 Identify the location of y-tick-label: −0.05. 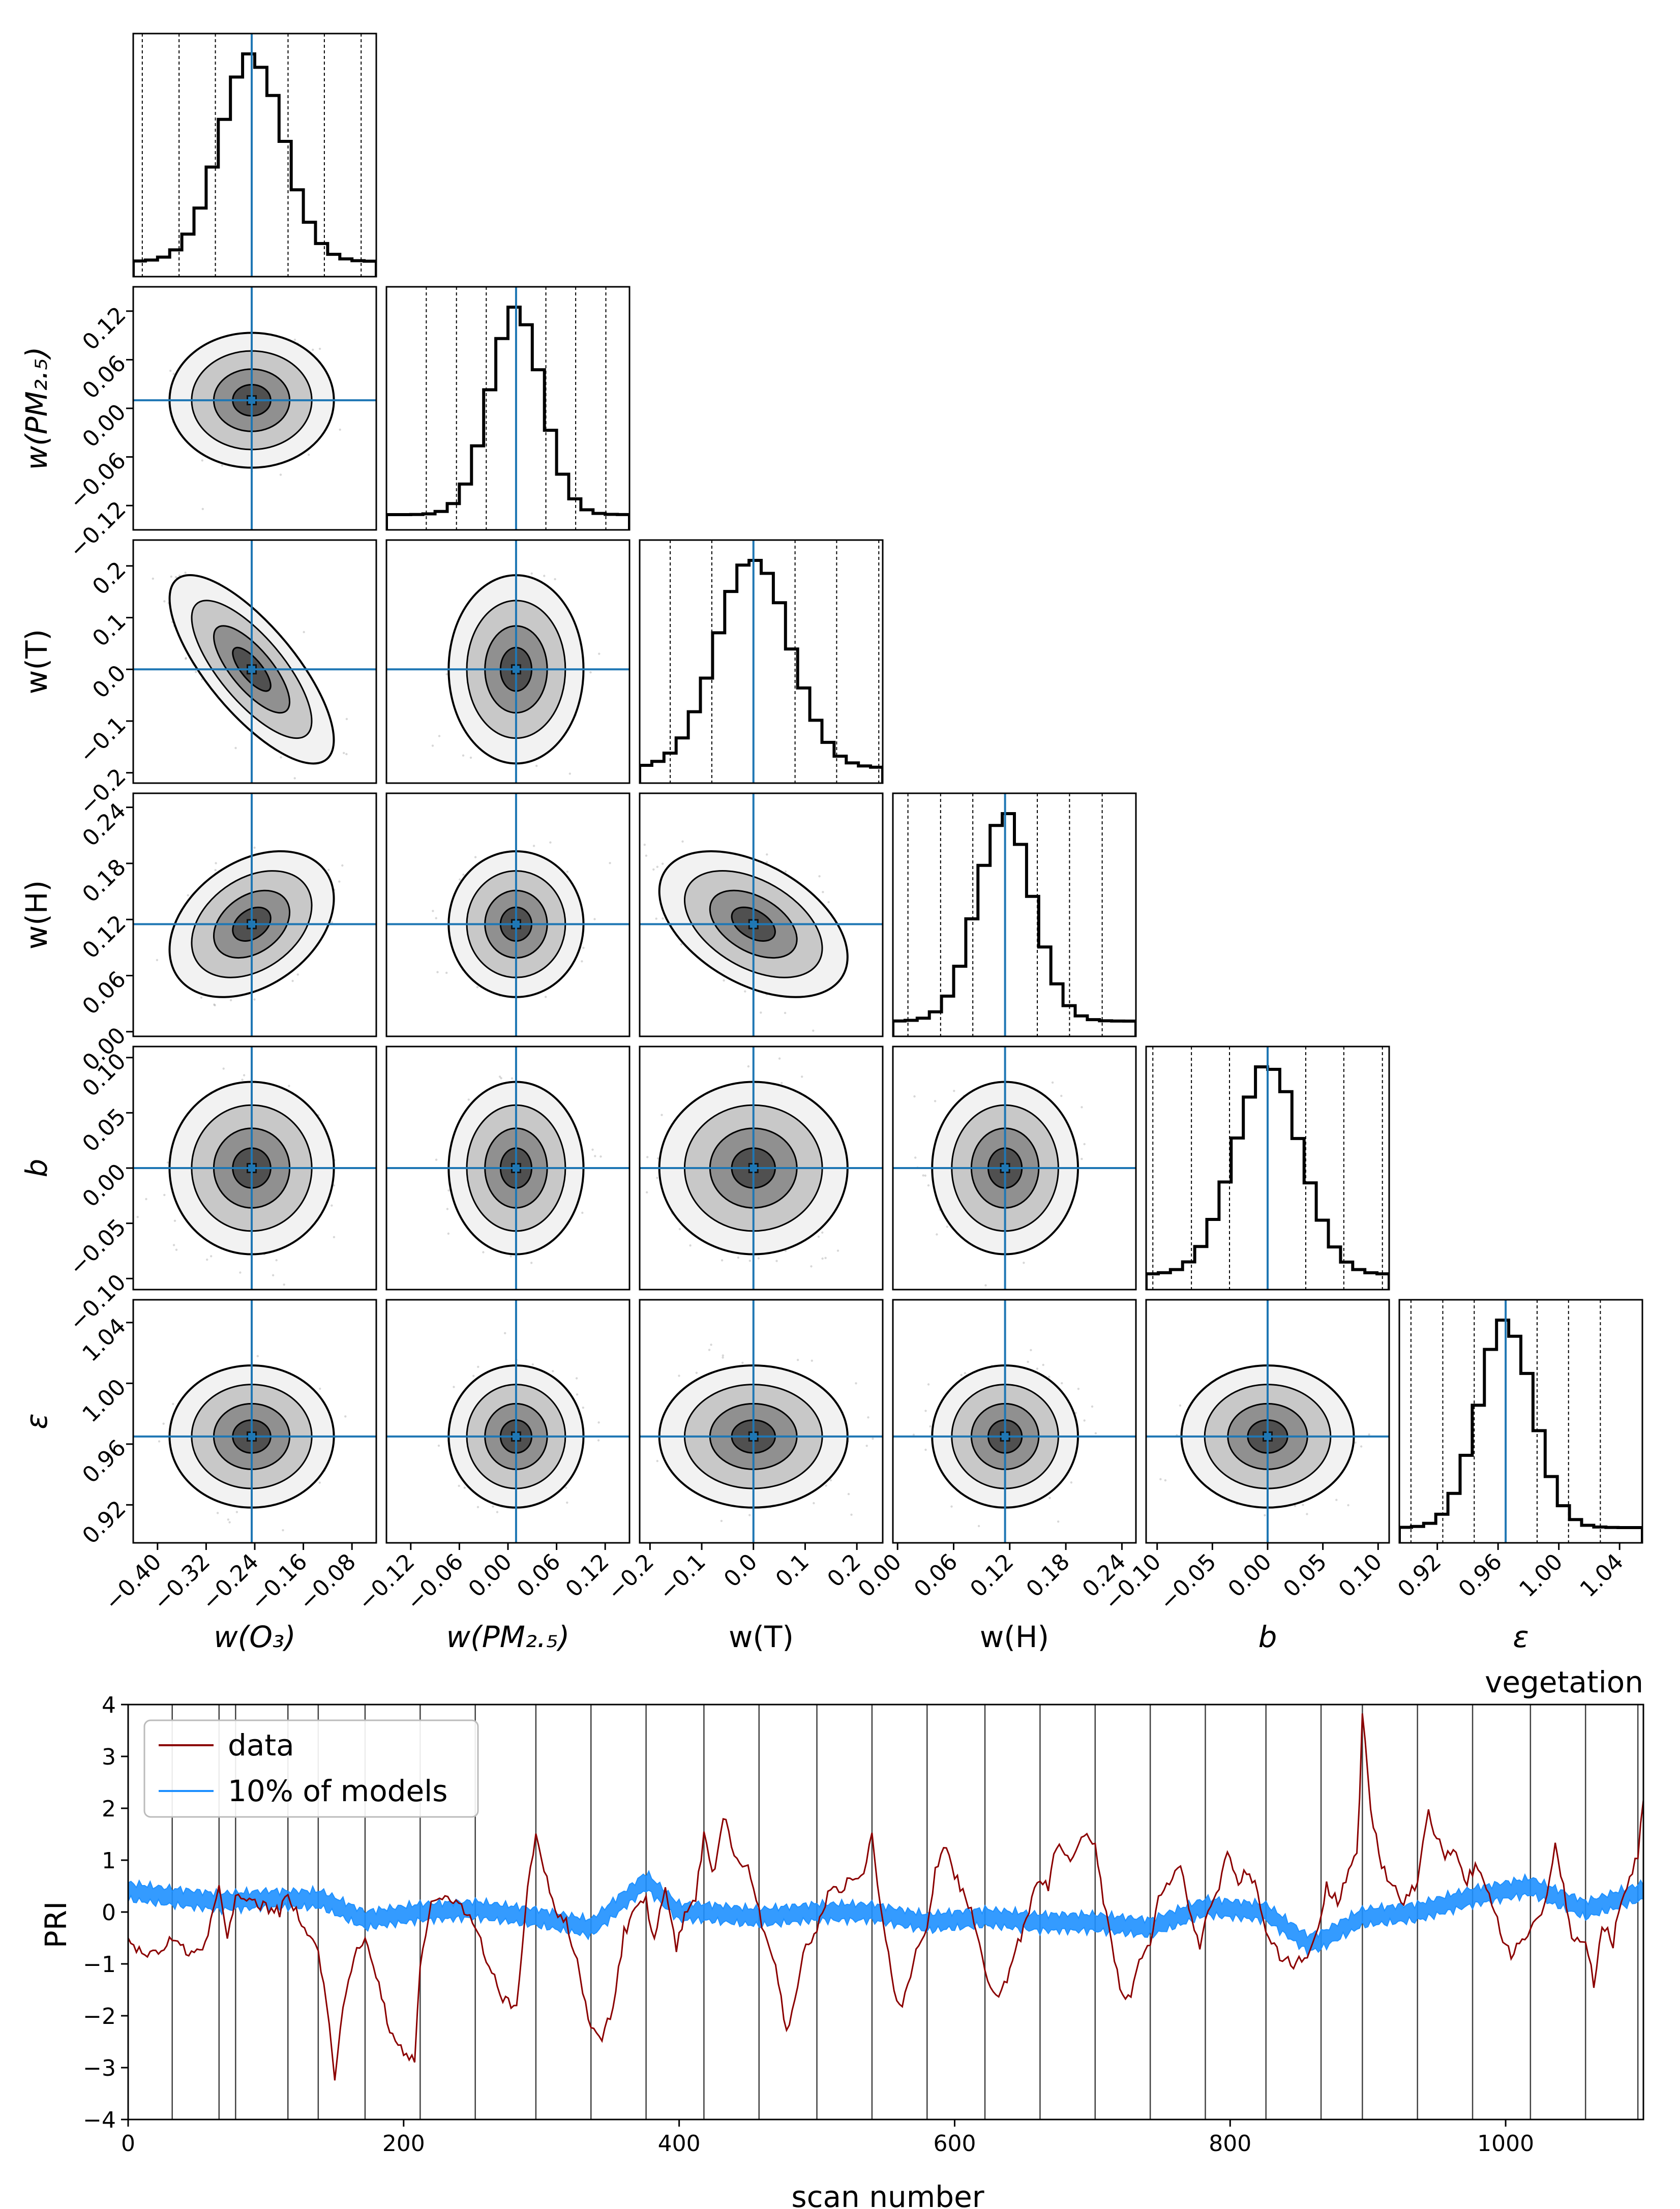
(97, 1247).